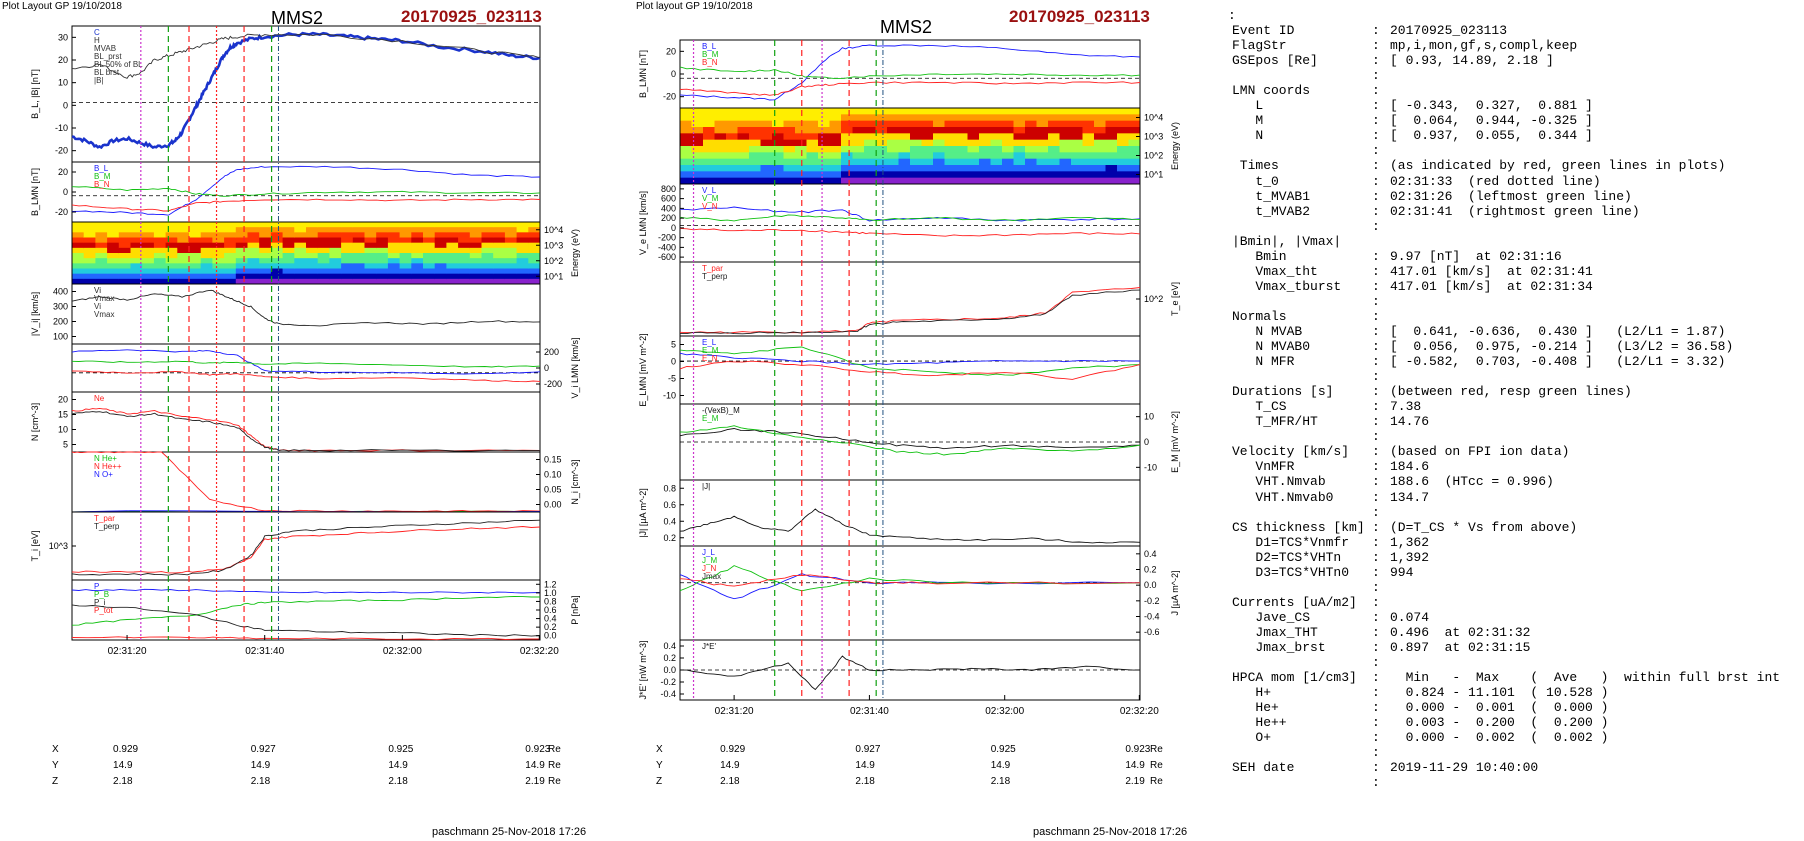  I want to click on panel-frame, so click(910, 513).